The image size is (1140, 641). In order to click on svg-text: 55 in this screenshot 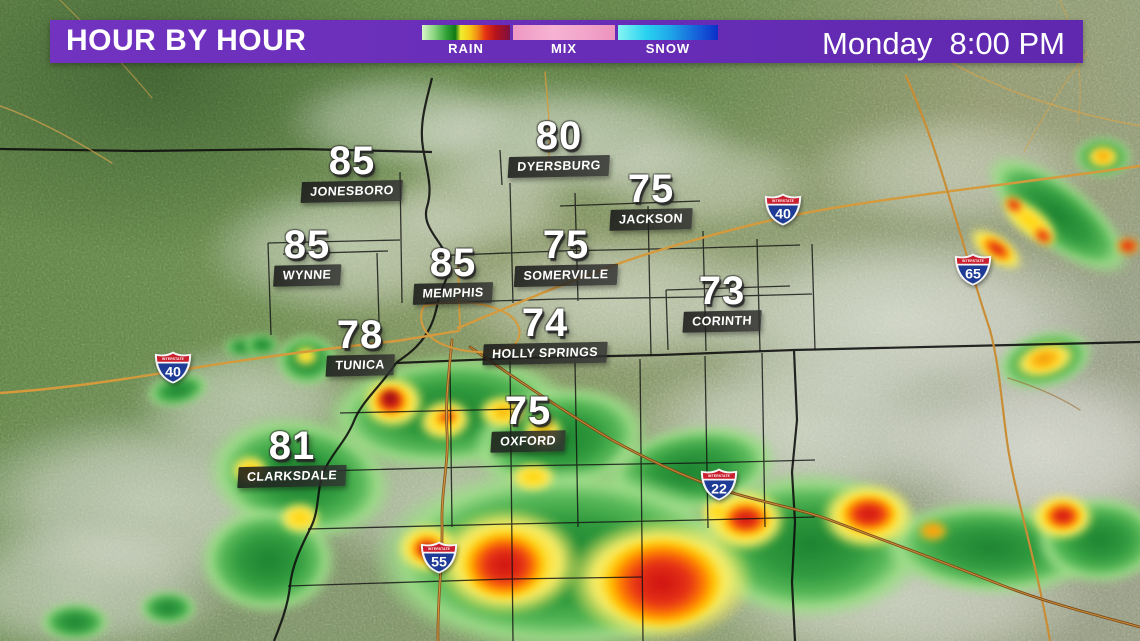, I will do `click(439, 562)`.